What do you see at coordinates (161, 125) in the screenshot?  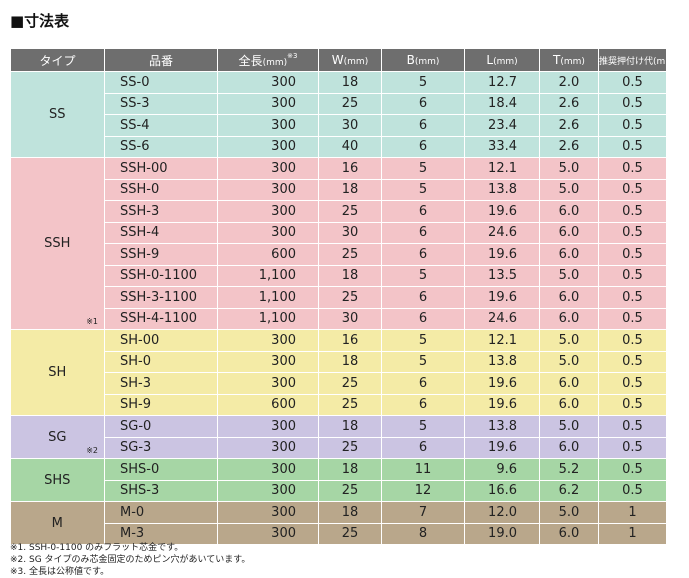 I see `product-cell: SS-4` at bounding box center [161, 125].